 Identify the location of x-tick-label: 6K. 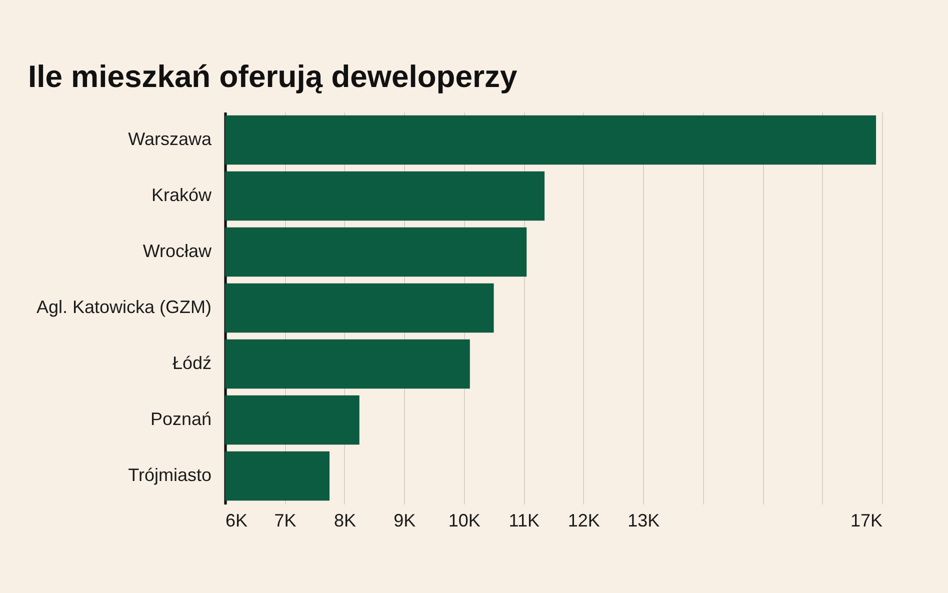
(237, 520).